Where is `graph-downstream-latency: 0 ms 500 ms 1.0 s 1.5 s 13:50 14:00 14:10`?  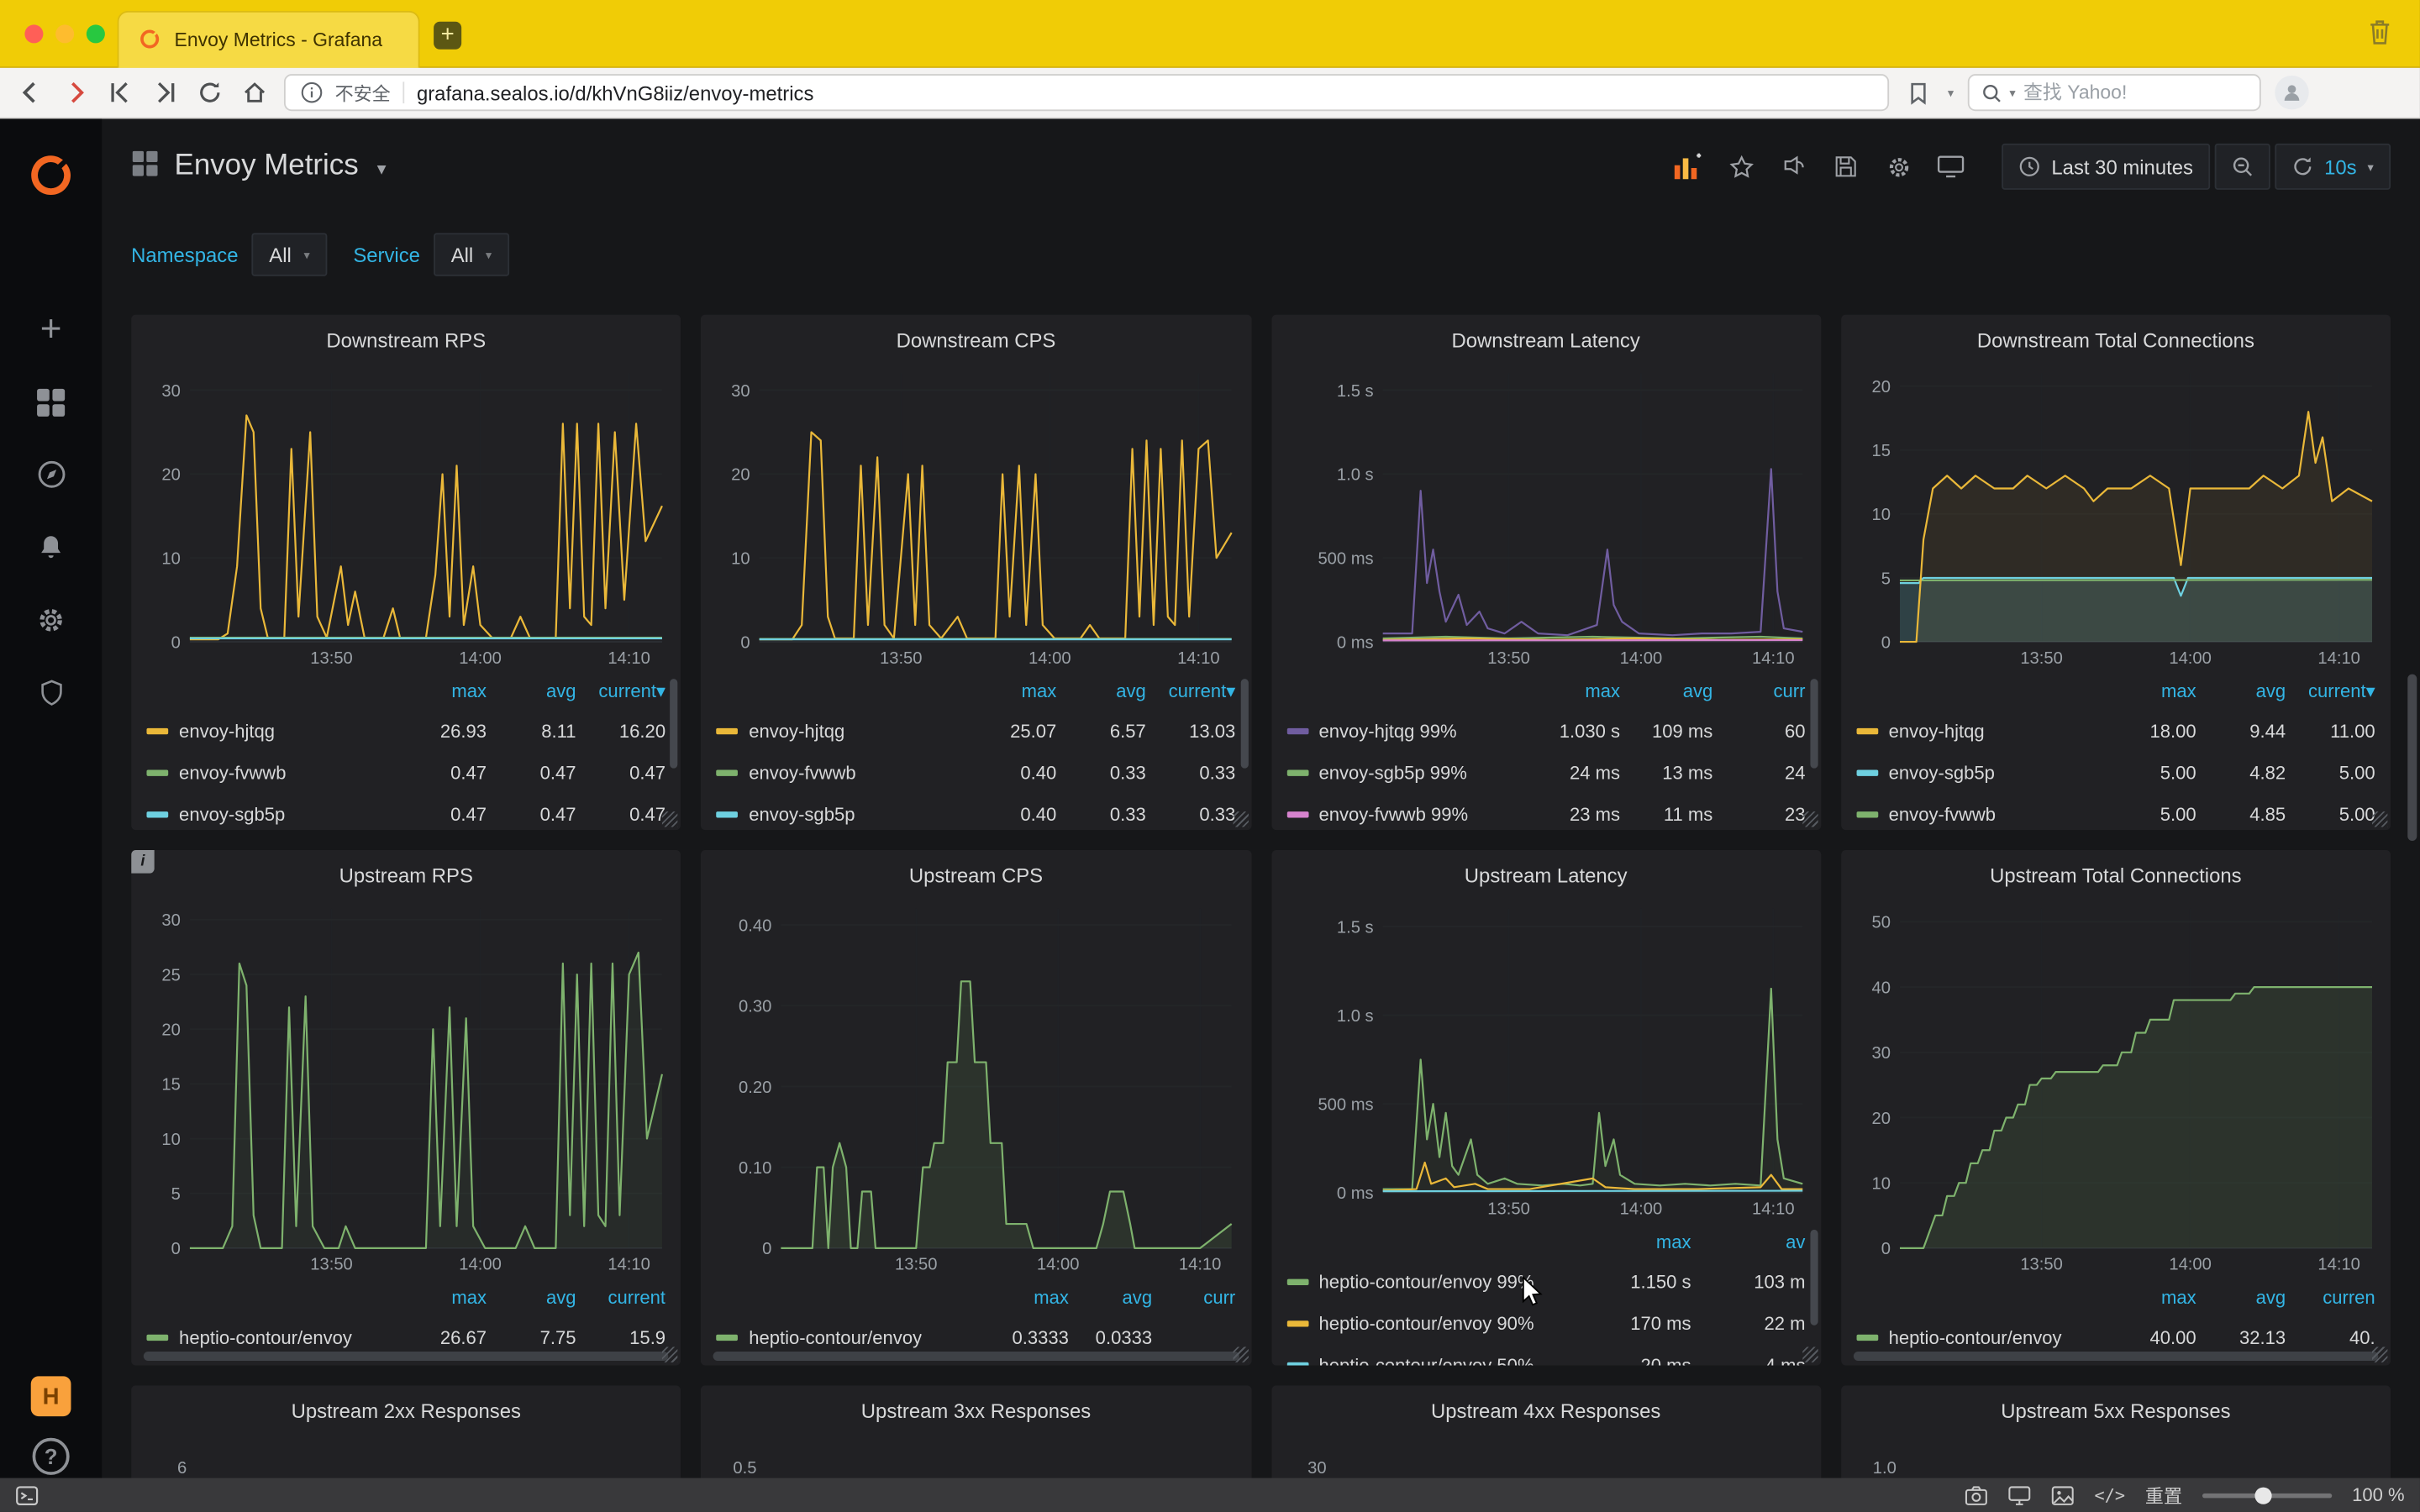
graph-downstream-latency: 0 ms 500 ms 1.0 s 1.5 s 13:50 14:00 14:10 is located at coordinates (1545, 515).